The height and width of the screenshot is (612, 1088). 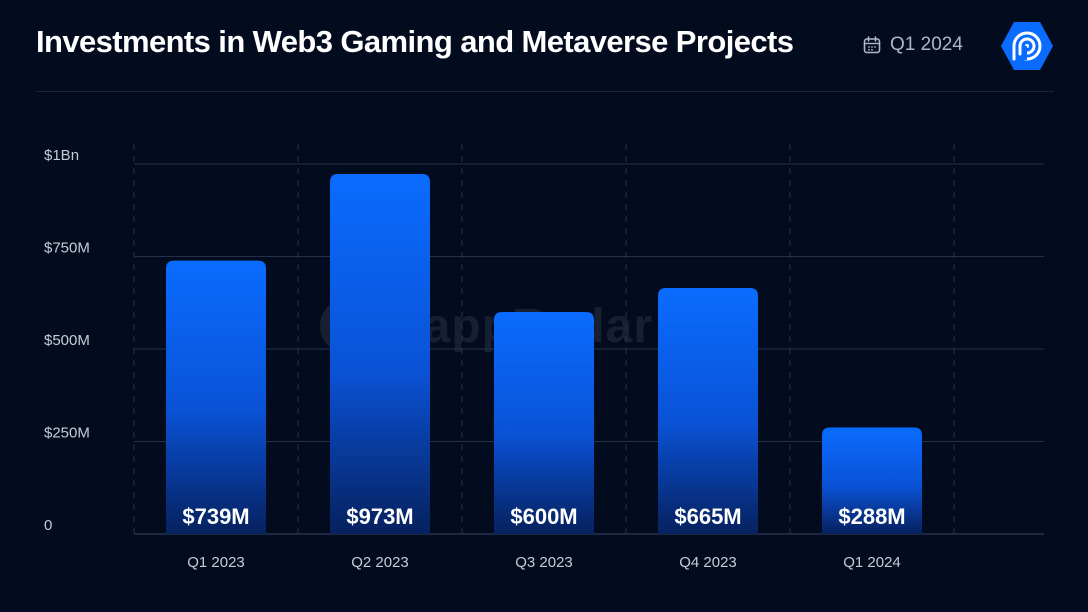 I want to click on y-tick-label: 0, so click(x=48, y=525).